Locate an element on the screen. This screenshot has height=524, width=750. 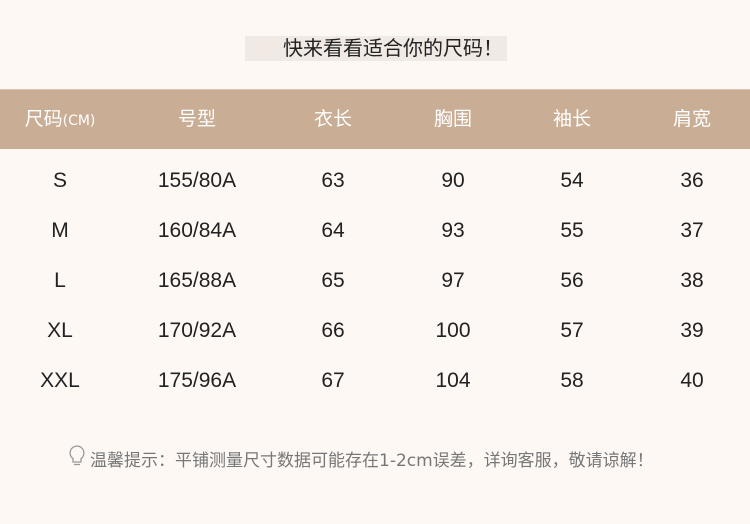
column-header-label: 袖长 is located at coordinates (571, 119).